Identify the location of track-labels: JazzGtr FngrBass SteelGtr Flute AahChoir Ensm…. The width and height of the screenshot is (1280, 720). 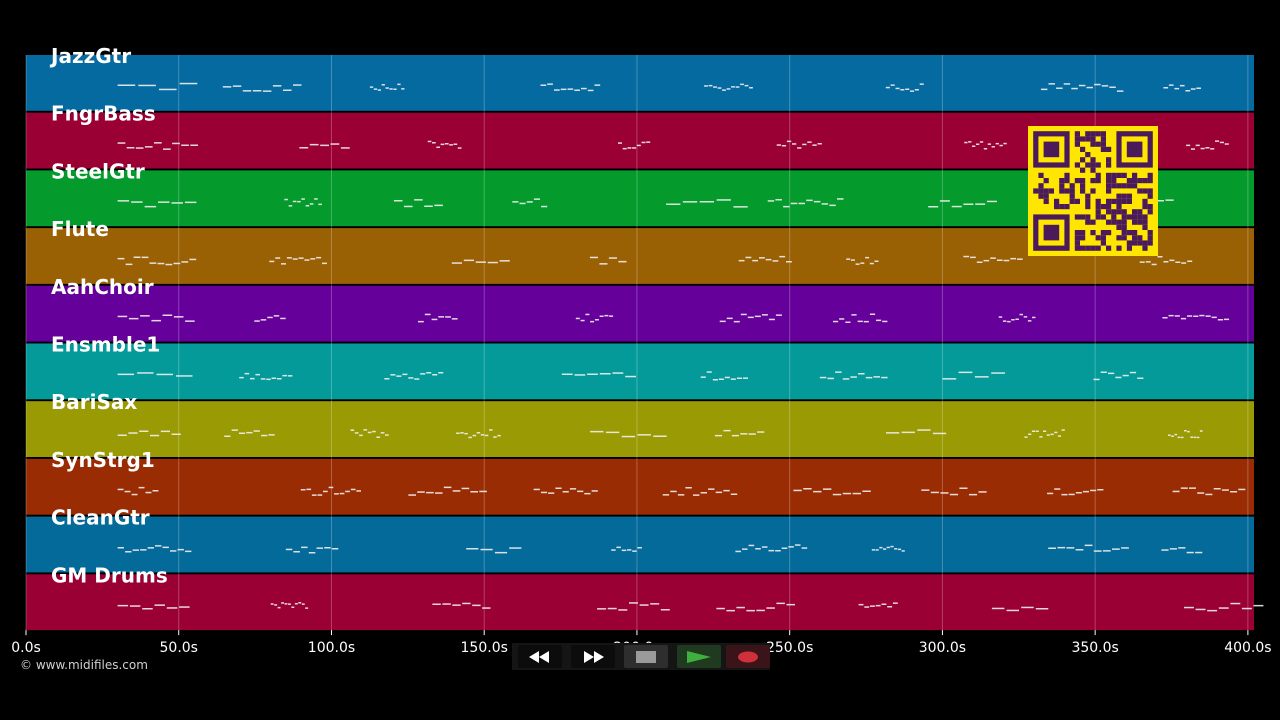
(108, 315).